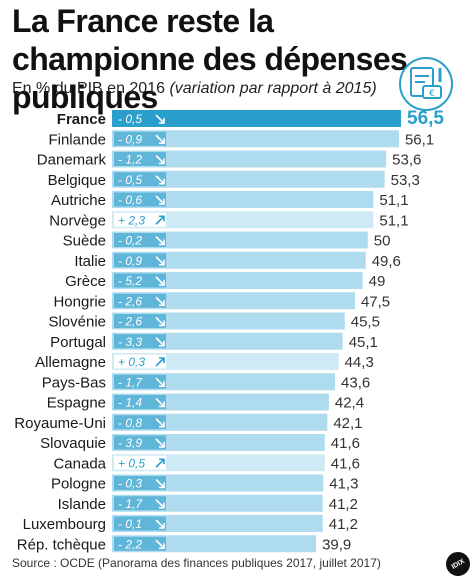  I want to click on value-label-5: 51,1, so click(393, 220).